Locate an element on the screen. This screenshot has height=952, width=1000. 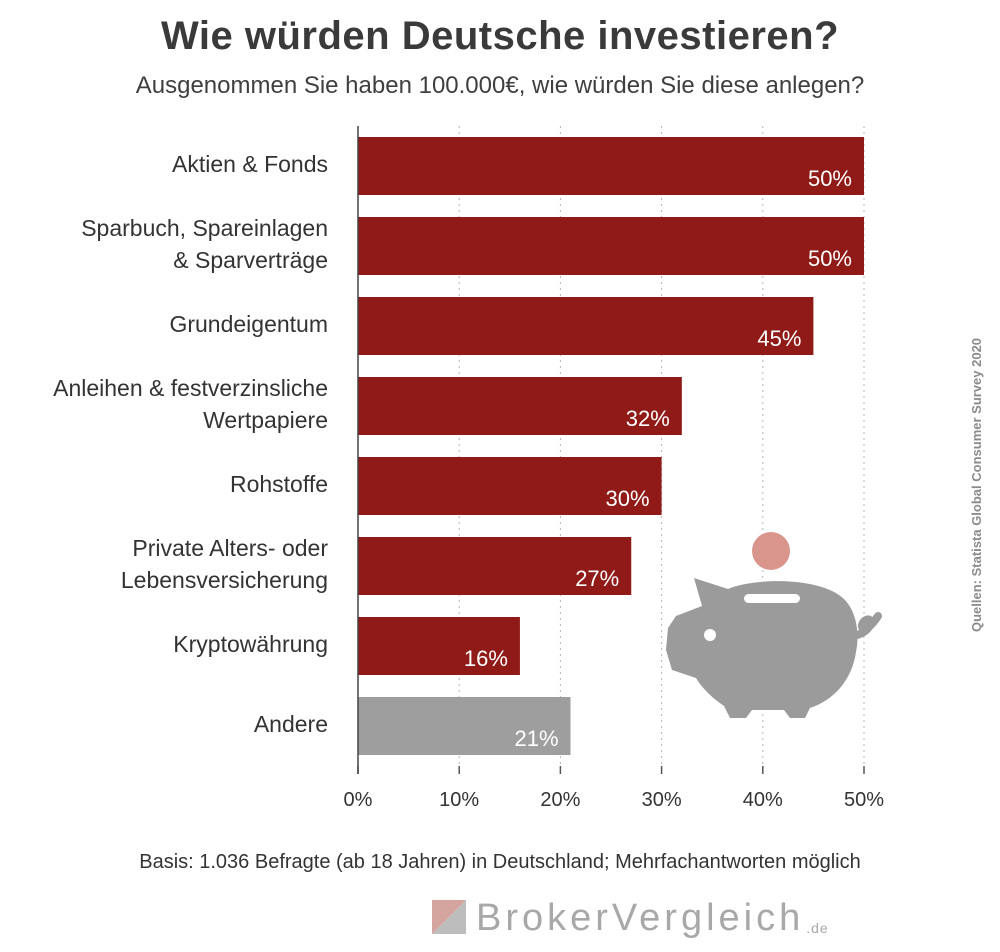
category-label: & Sparverträge is located at coordinates (250, 260).